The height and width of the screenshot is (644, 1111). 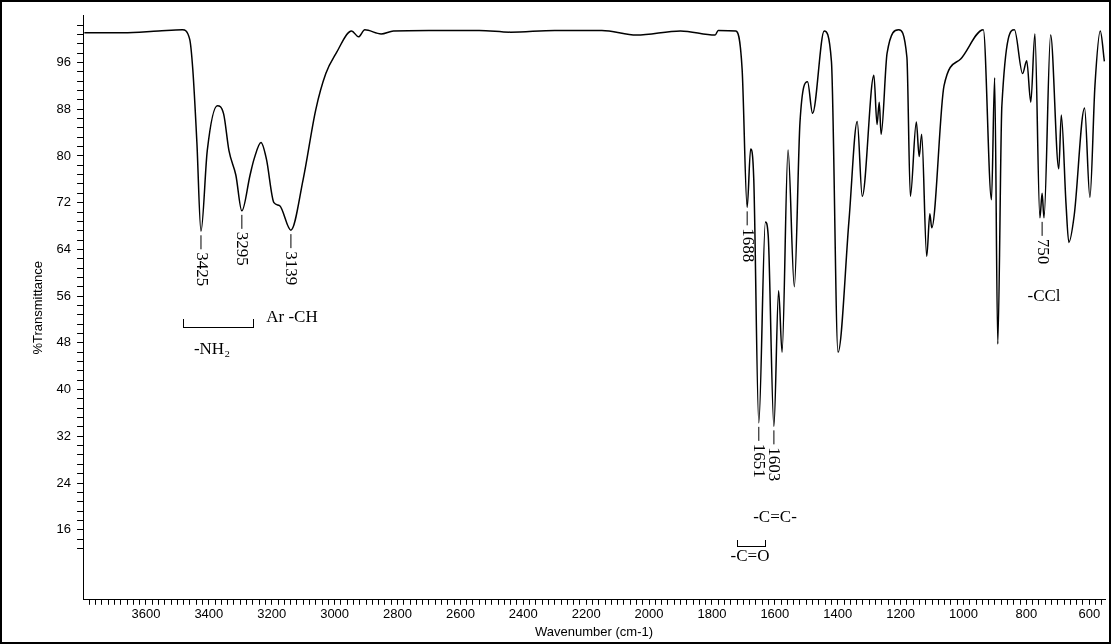 I want to click on annotation: Ar -CH, so click(x=292, y=317).